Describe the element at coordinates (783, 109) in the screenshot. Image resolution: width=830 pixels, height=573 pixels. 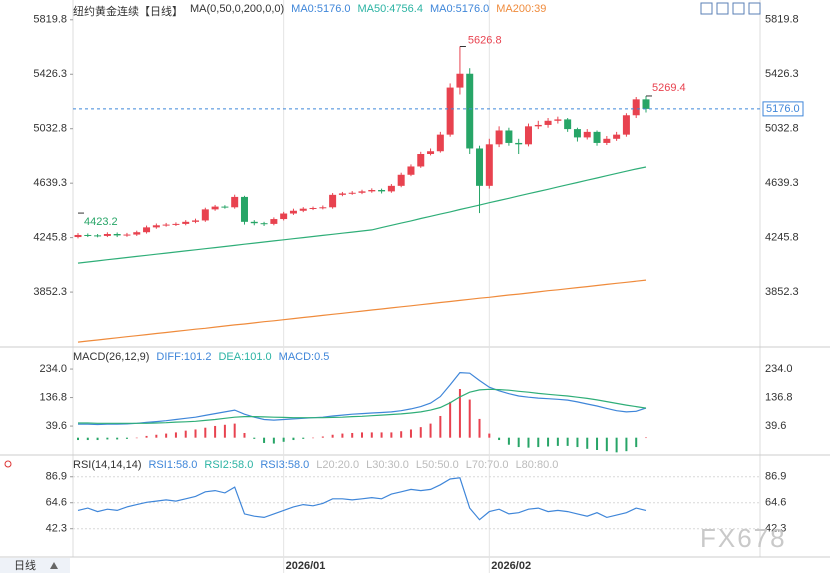
I see `last-price-label: 5176.0` at that location.